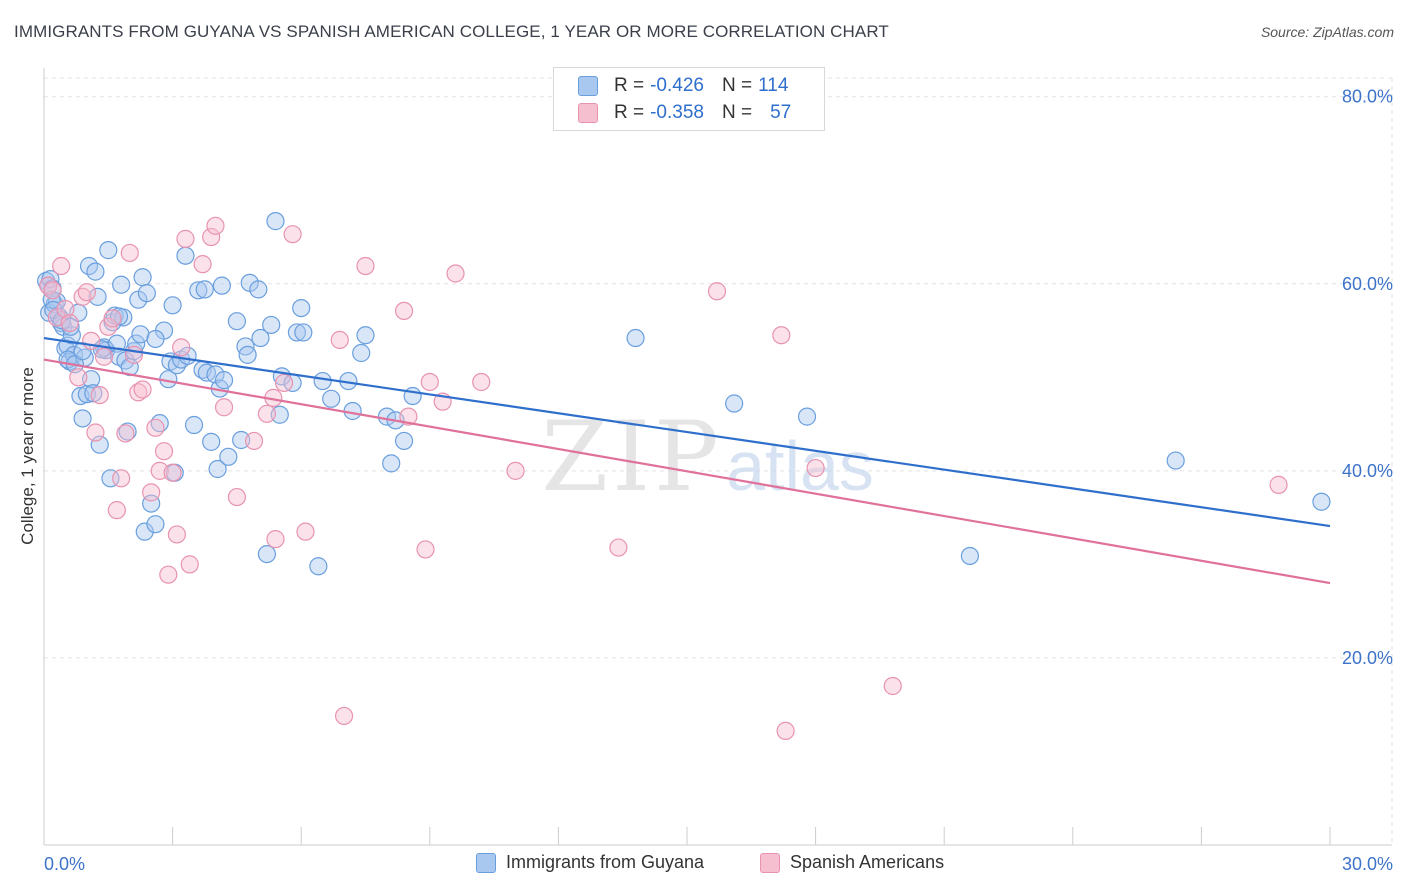 Image resolution: width=1406 pixels, height=892 pixels. I want to click on y-tick-label: 20.0%, so click(1367, 658).